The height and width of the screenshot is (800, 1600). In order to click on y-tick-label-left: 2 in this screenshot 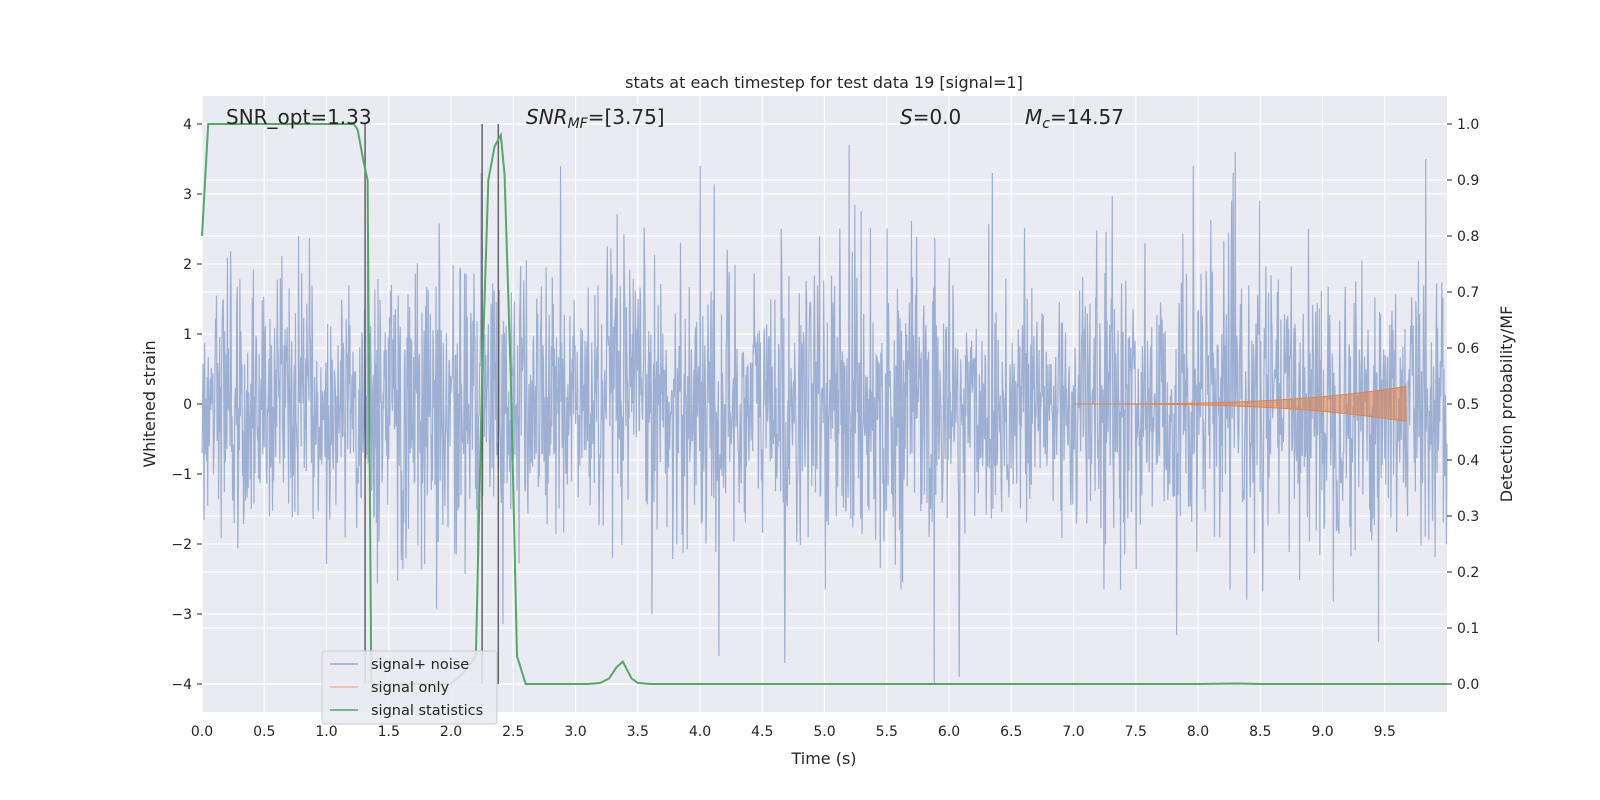, I will do `click(187, 265)`.